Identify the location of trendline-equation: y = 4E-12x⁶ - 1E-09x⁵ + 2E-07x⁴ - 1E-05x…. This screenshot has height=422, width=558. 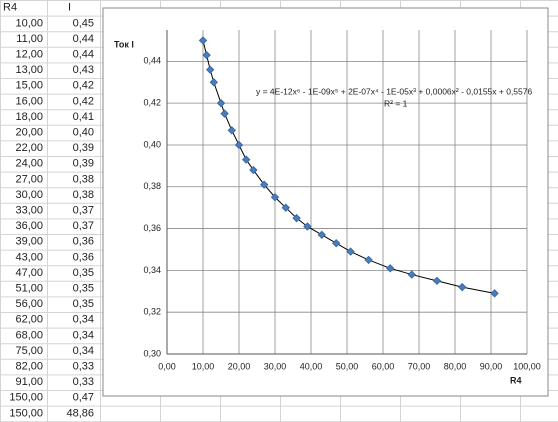
(394, 91).